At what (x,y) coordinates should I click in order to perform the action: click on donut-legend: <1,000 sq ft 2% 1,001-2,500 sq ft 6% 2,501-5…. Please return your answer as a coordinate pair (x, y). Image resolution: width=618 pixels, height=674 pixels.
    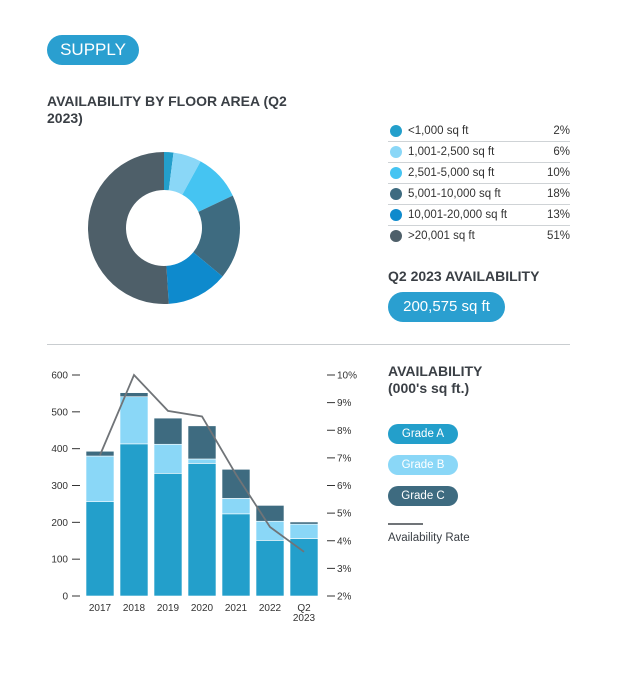
    Looking at the image, I should click on (479, 183).